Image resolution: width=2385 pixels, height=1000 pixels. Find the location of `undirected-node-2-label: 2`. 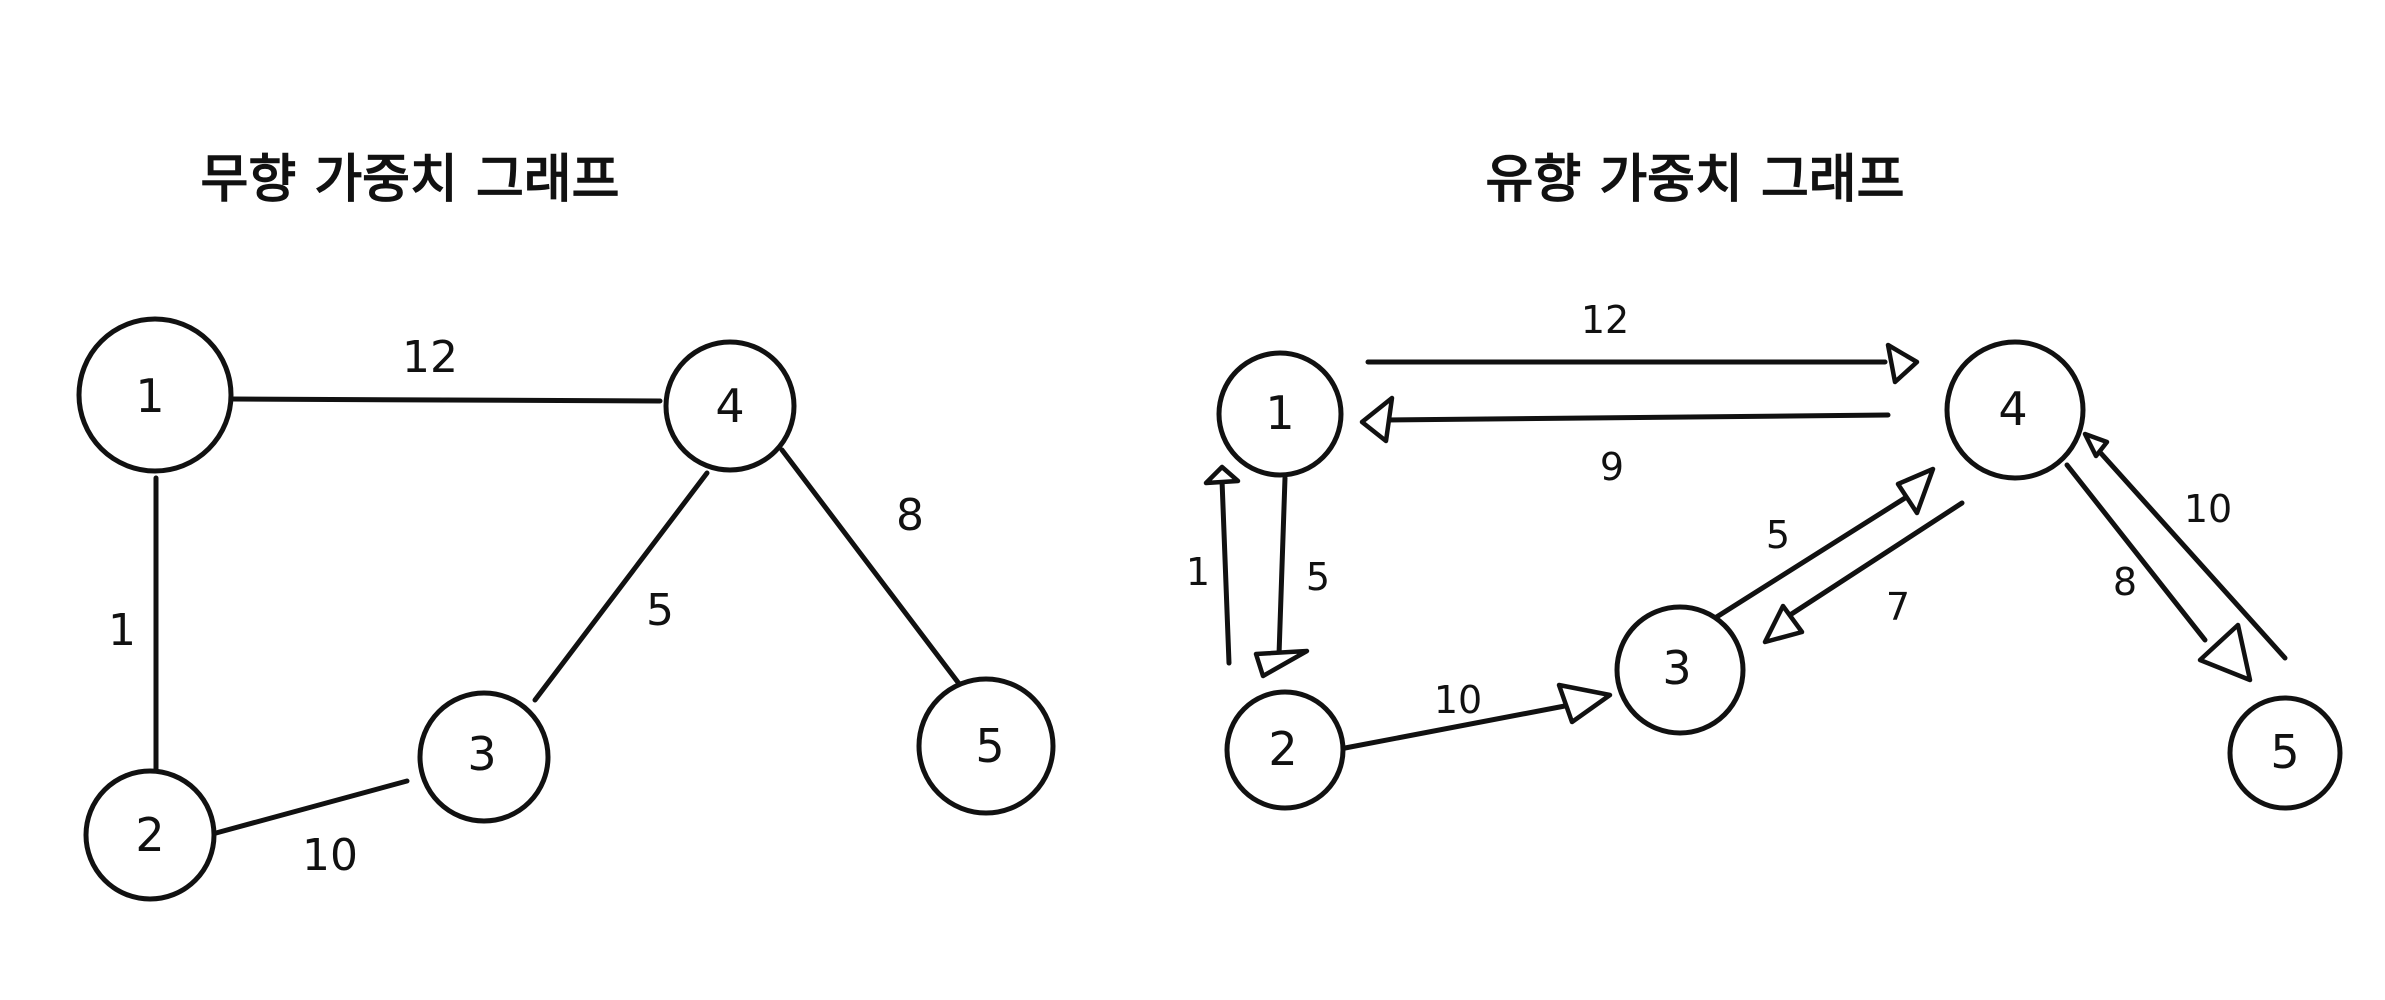

undirected-node-2-label: 2 is located at coordinates (149, 835).